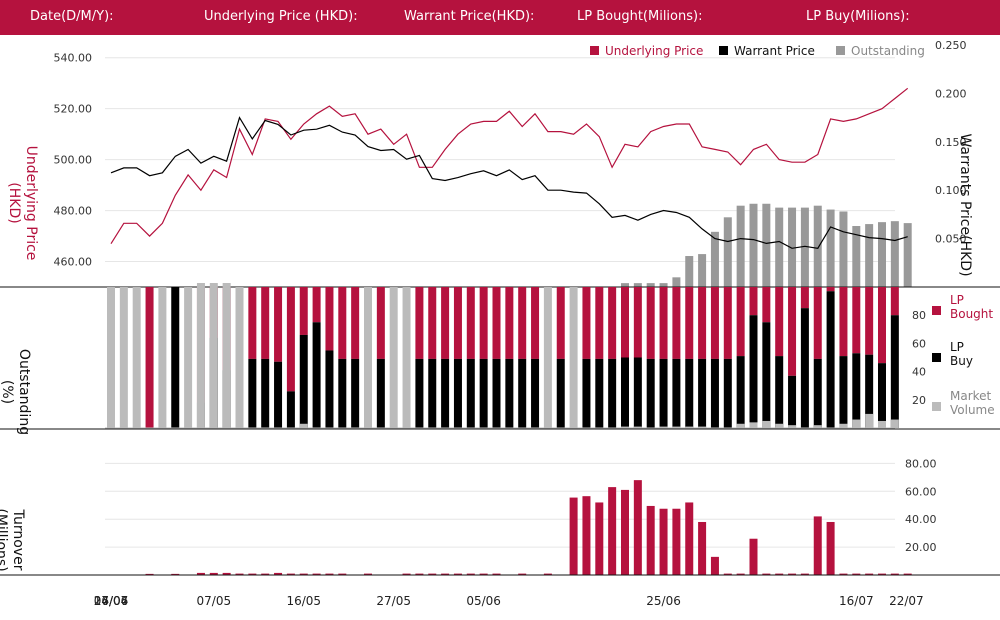  Describe the element at coordinates (73, 211) in the screenshot. I see `left-axis-tick-label: 480.00` at that location.